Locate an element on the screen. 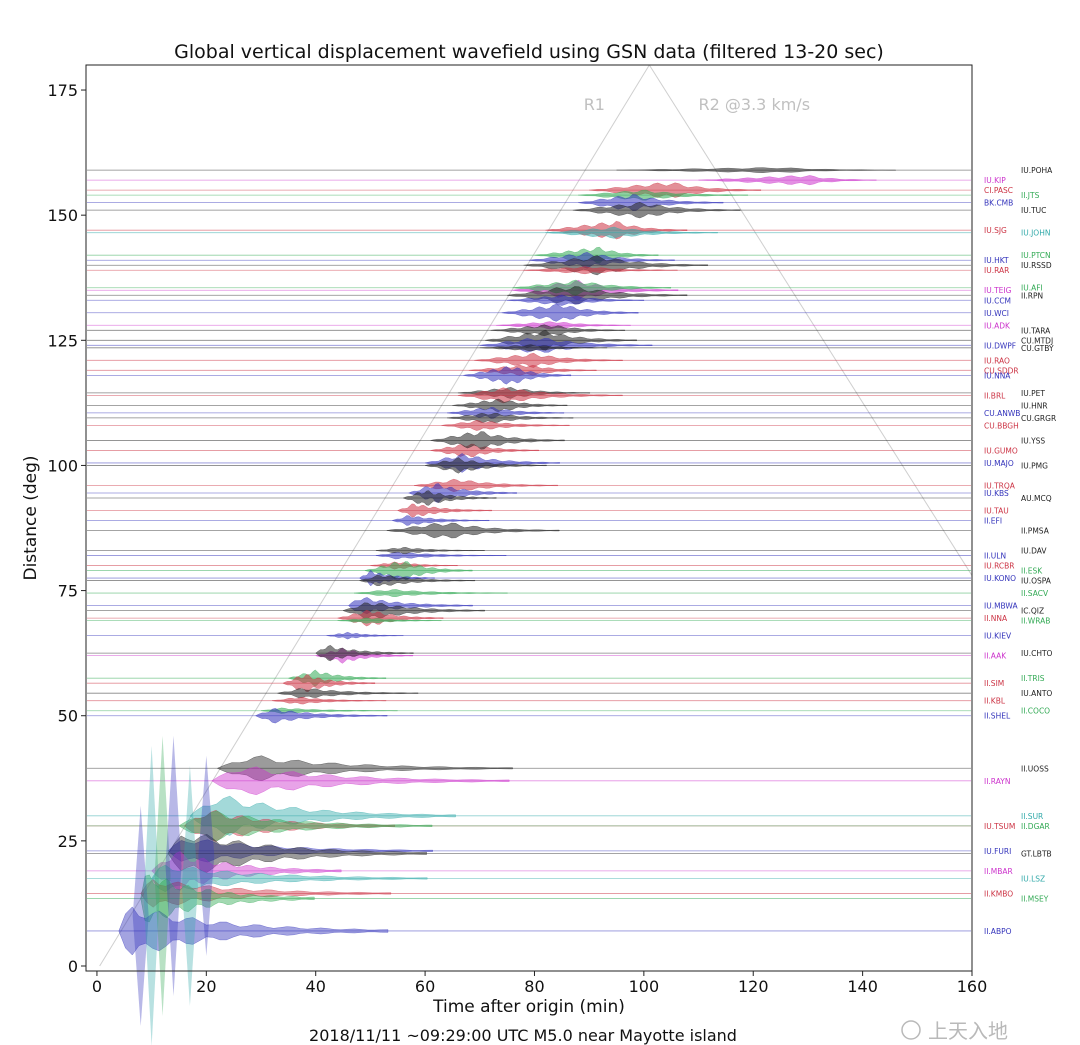 The width and height of the screenshot is (1080, 1045). station-label: IU.TSUM is located at coordinates (999, 826).